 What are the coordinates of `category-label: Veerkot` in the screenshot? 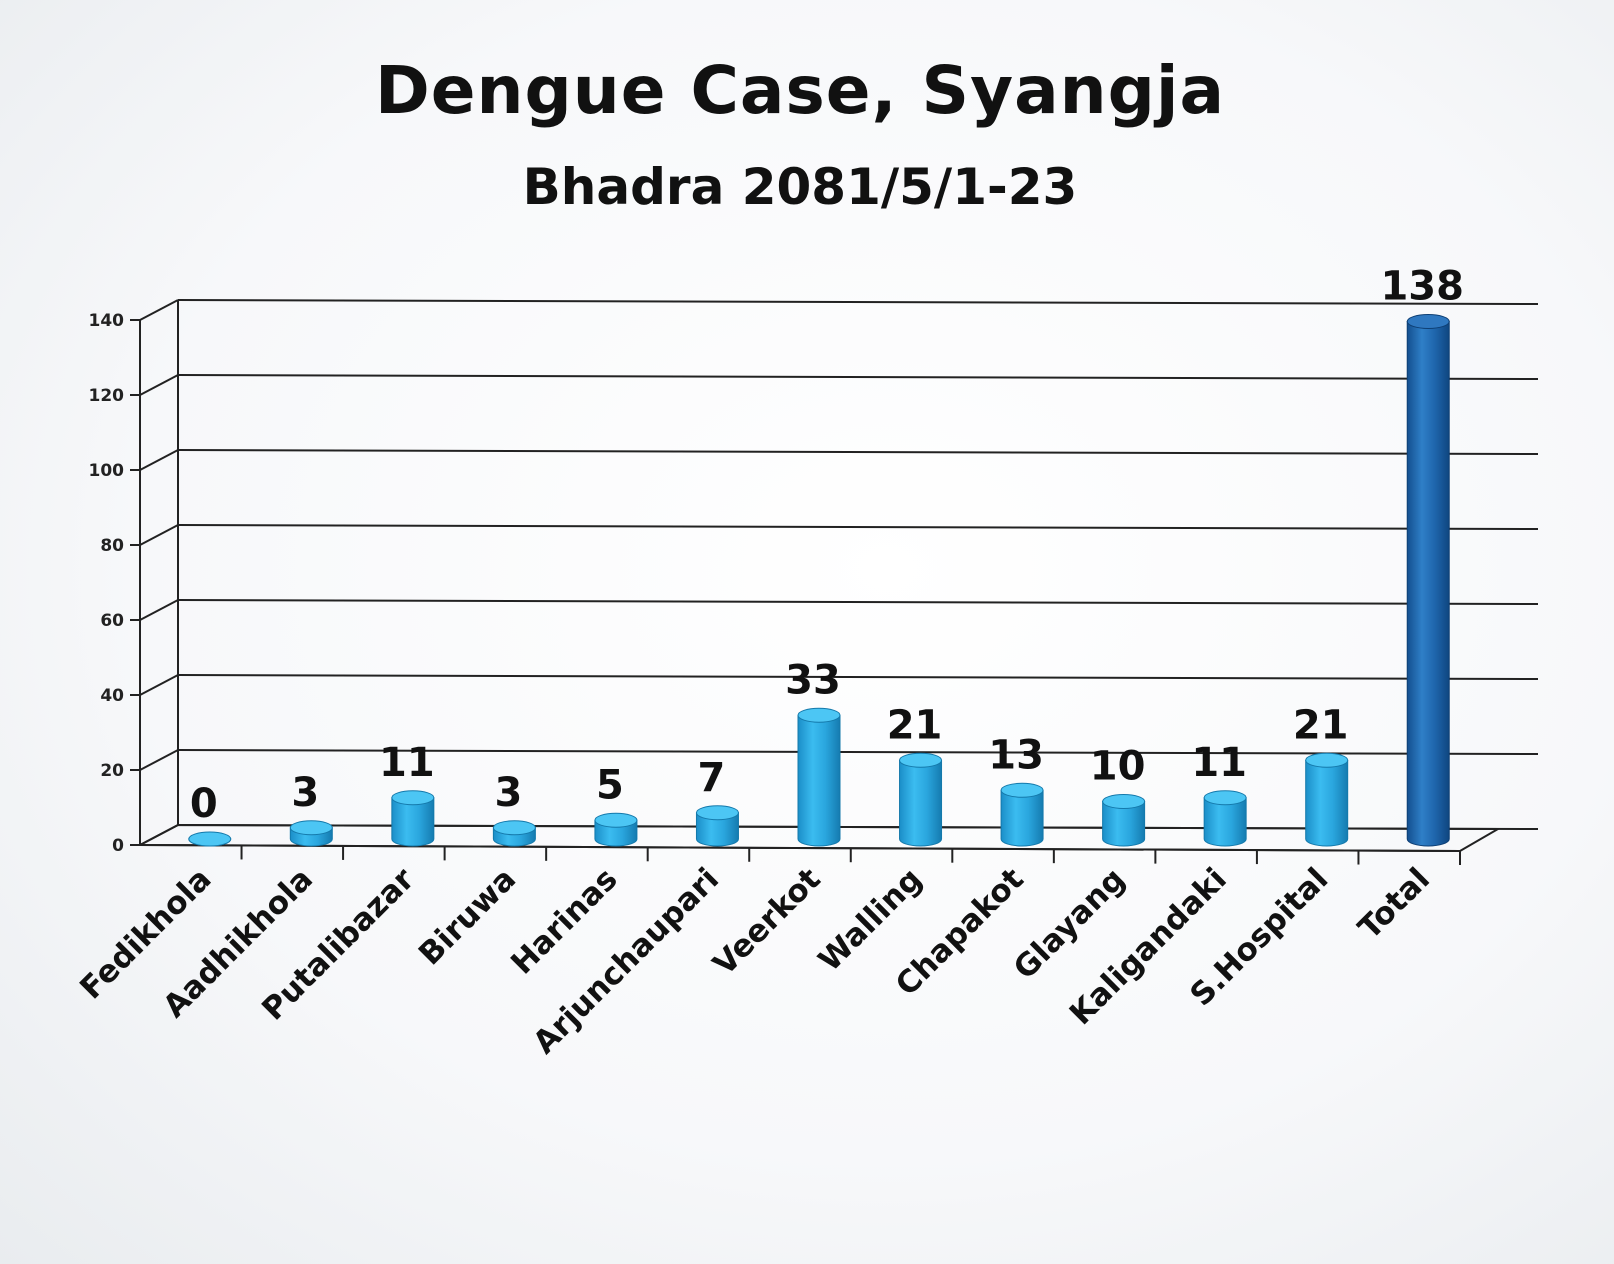 It's located at (766, 921).